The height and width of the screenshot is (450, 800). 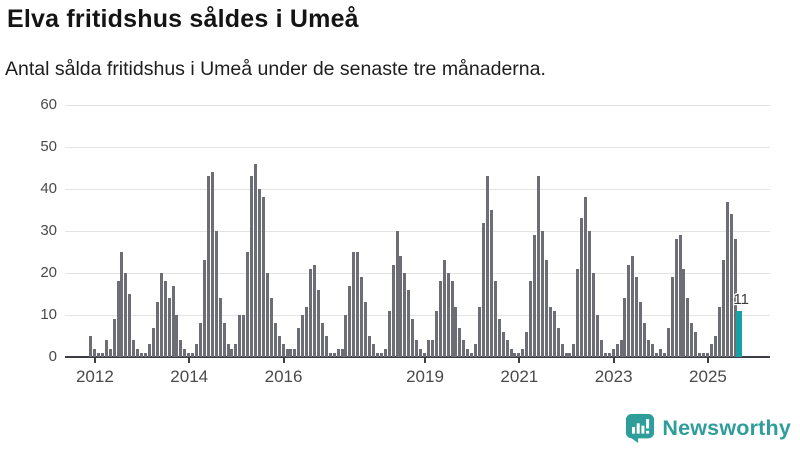 What do you see at coordinates (417, 357) in the screenshot?
I see `x-axis-line` at bounding box center [417, 357].